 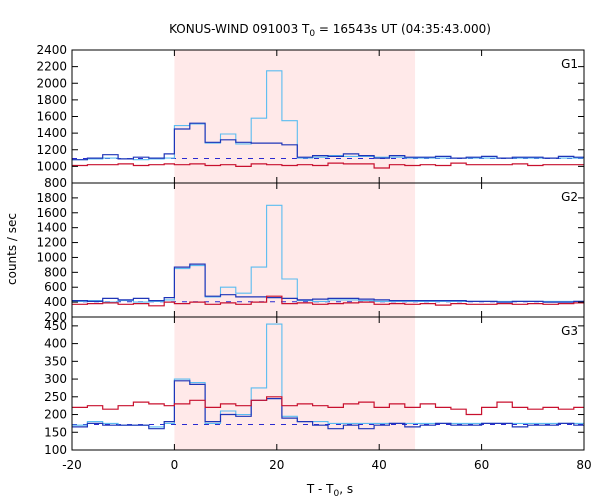 What do you see at coordinates (583, 465) in the screenshot?
I see `x-tick-label: 80` at bounding box center [583, 465].